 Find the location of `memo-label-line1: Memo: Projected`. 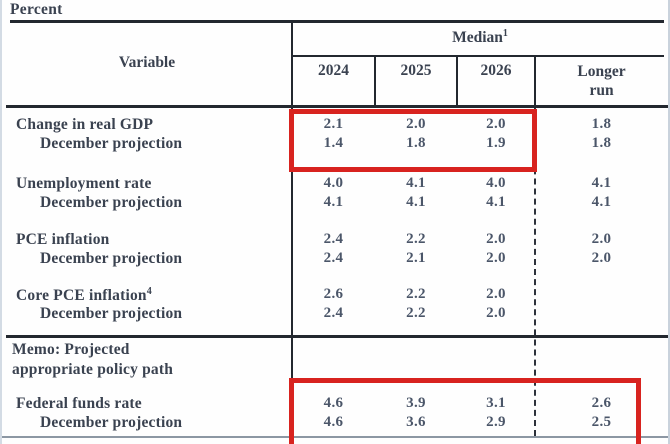

memo-label-line1: Memo: Projected is located at coordinates (71, 349).